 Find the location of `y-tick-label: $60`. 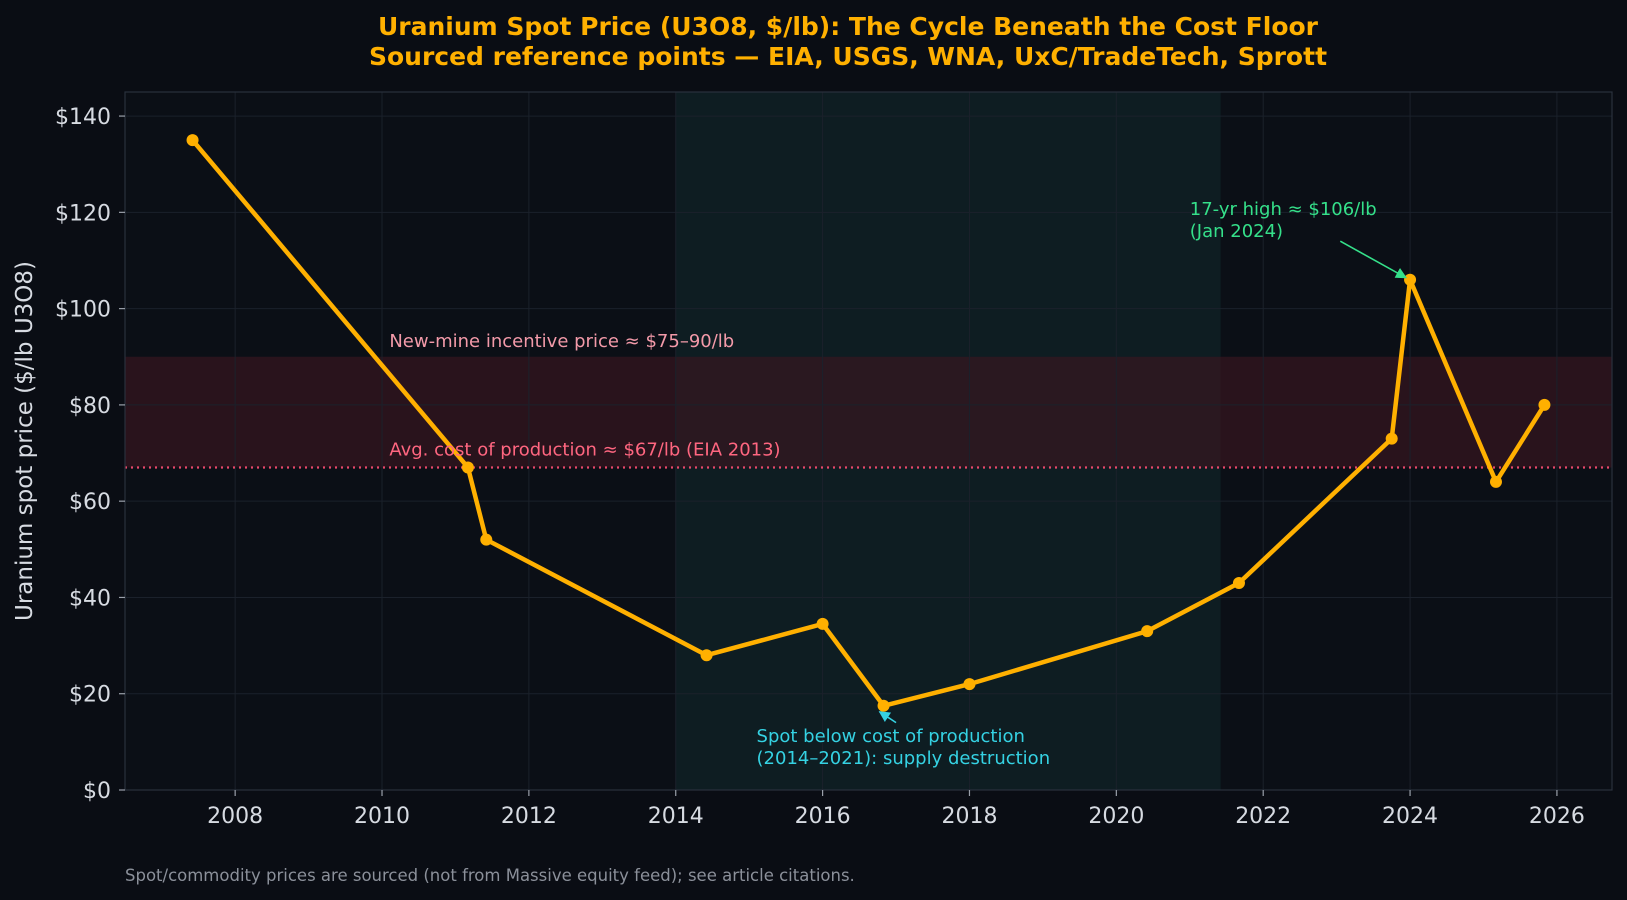

y-tick-label: $60 is located at coordinates (90, 502).